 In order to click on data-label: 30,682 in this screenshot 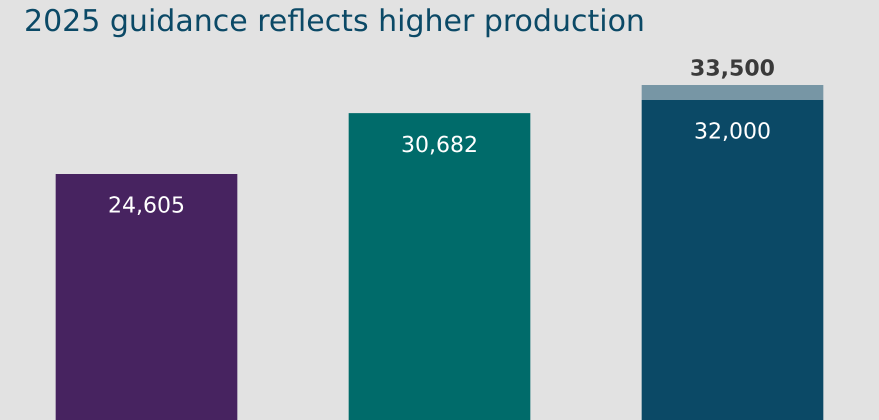, I will do `click(439, 145)`.